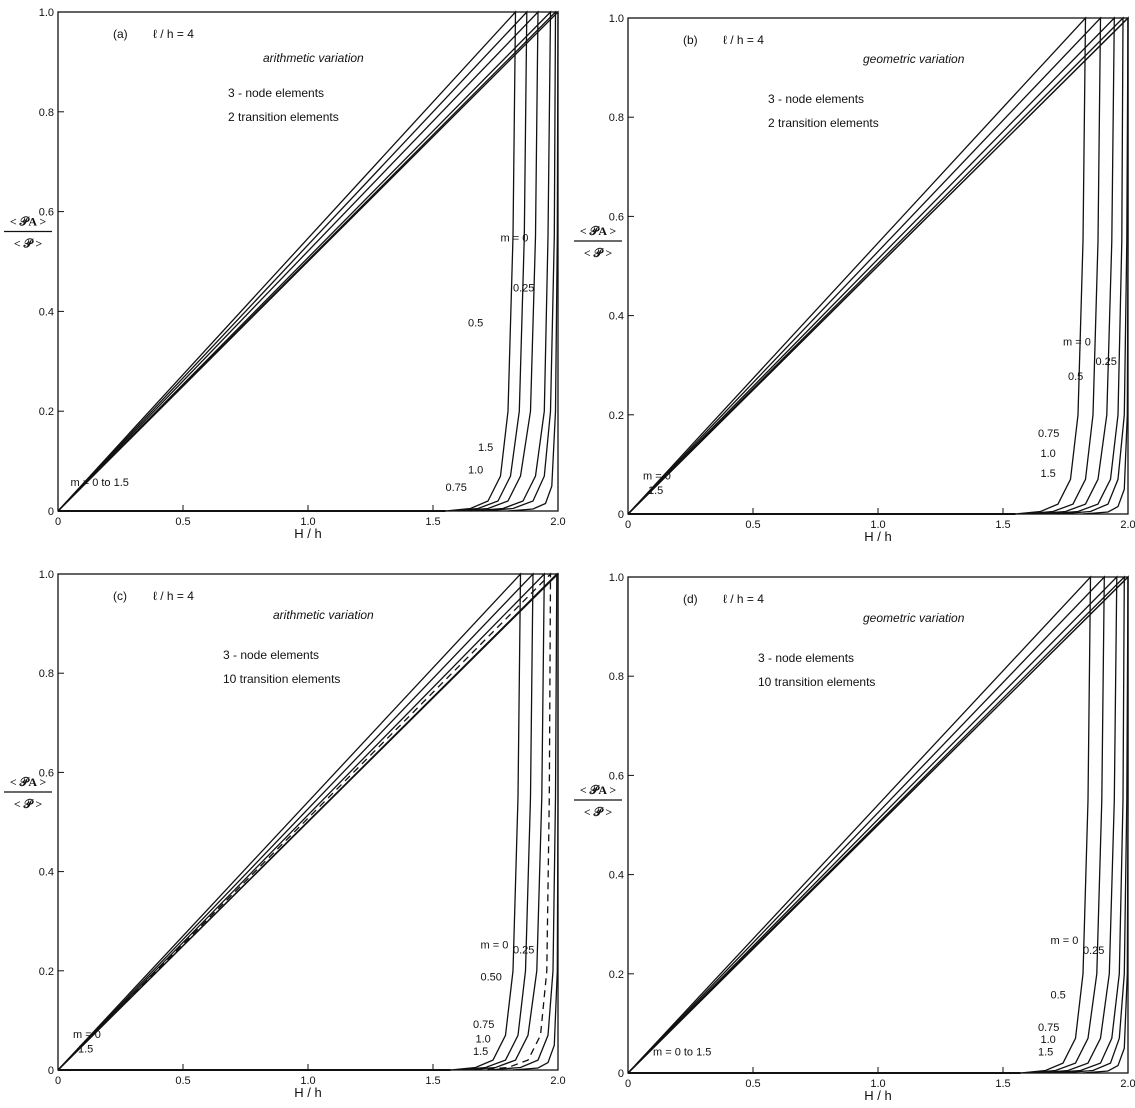  I want to click on panel-tag: (c), so click(120, 596).